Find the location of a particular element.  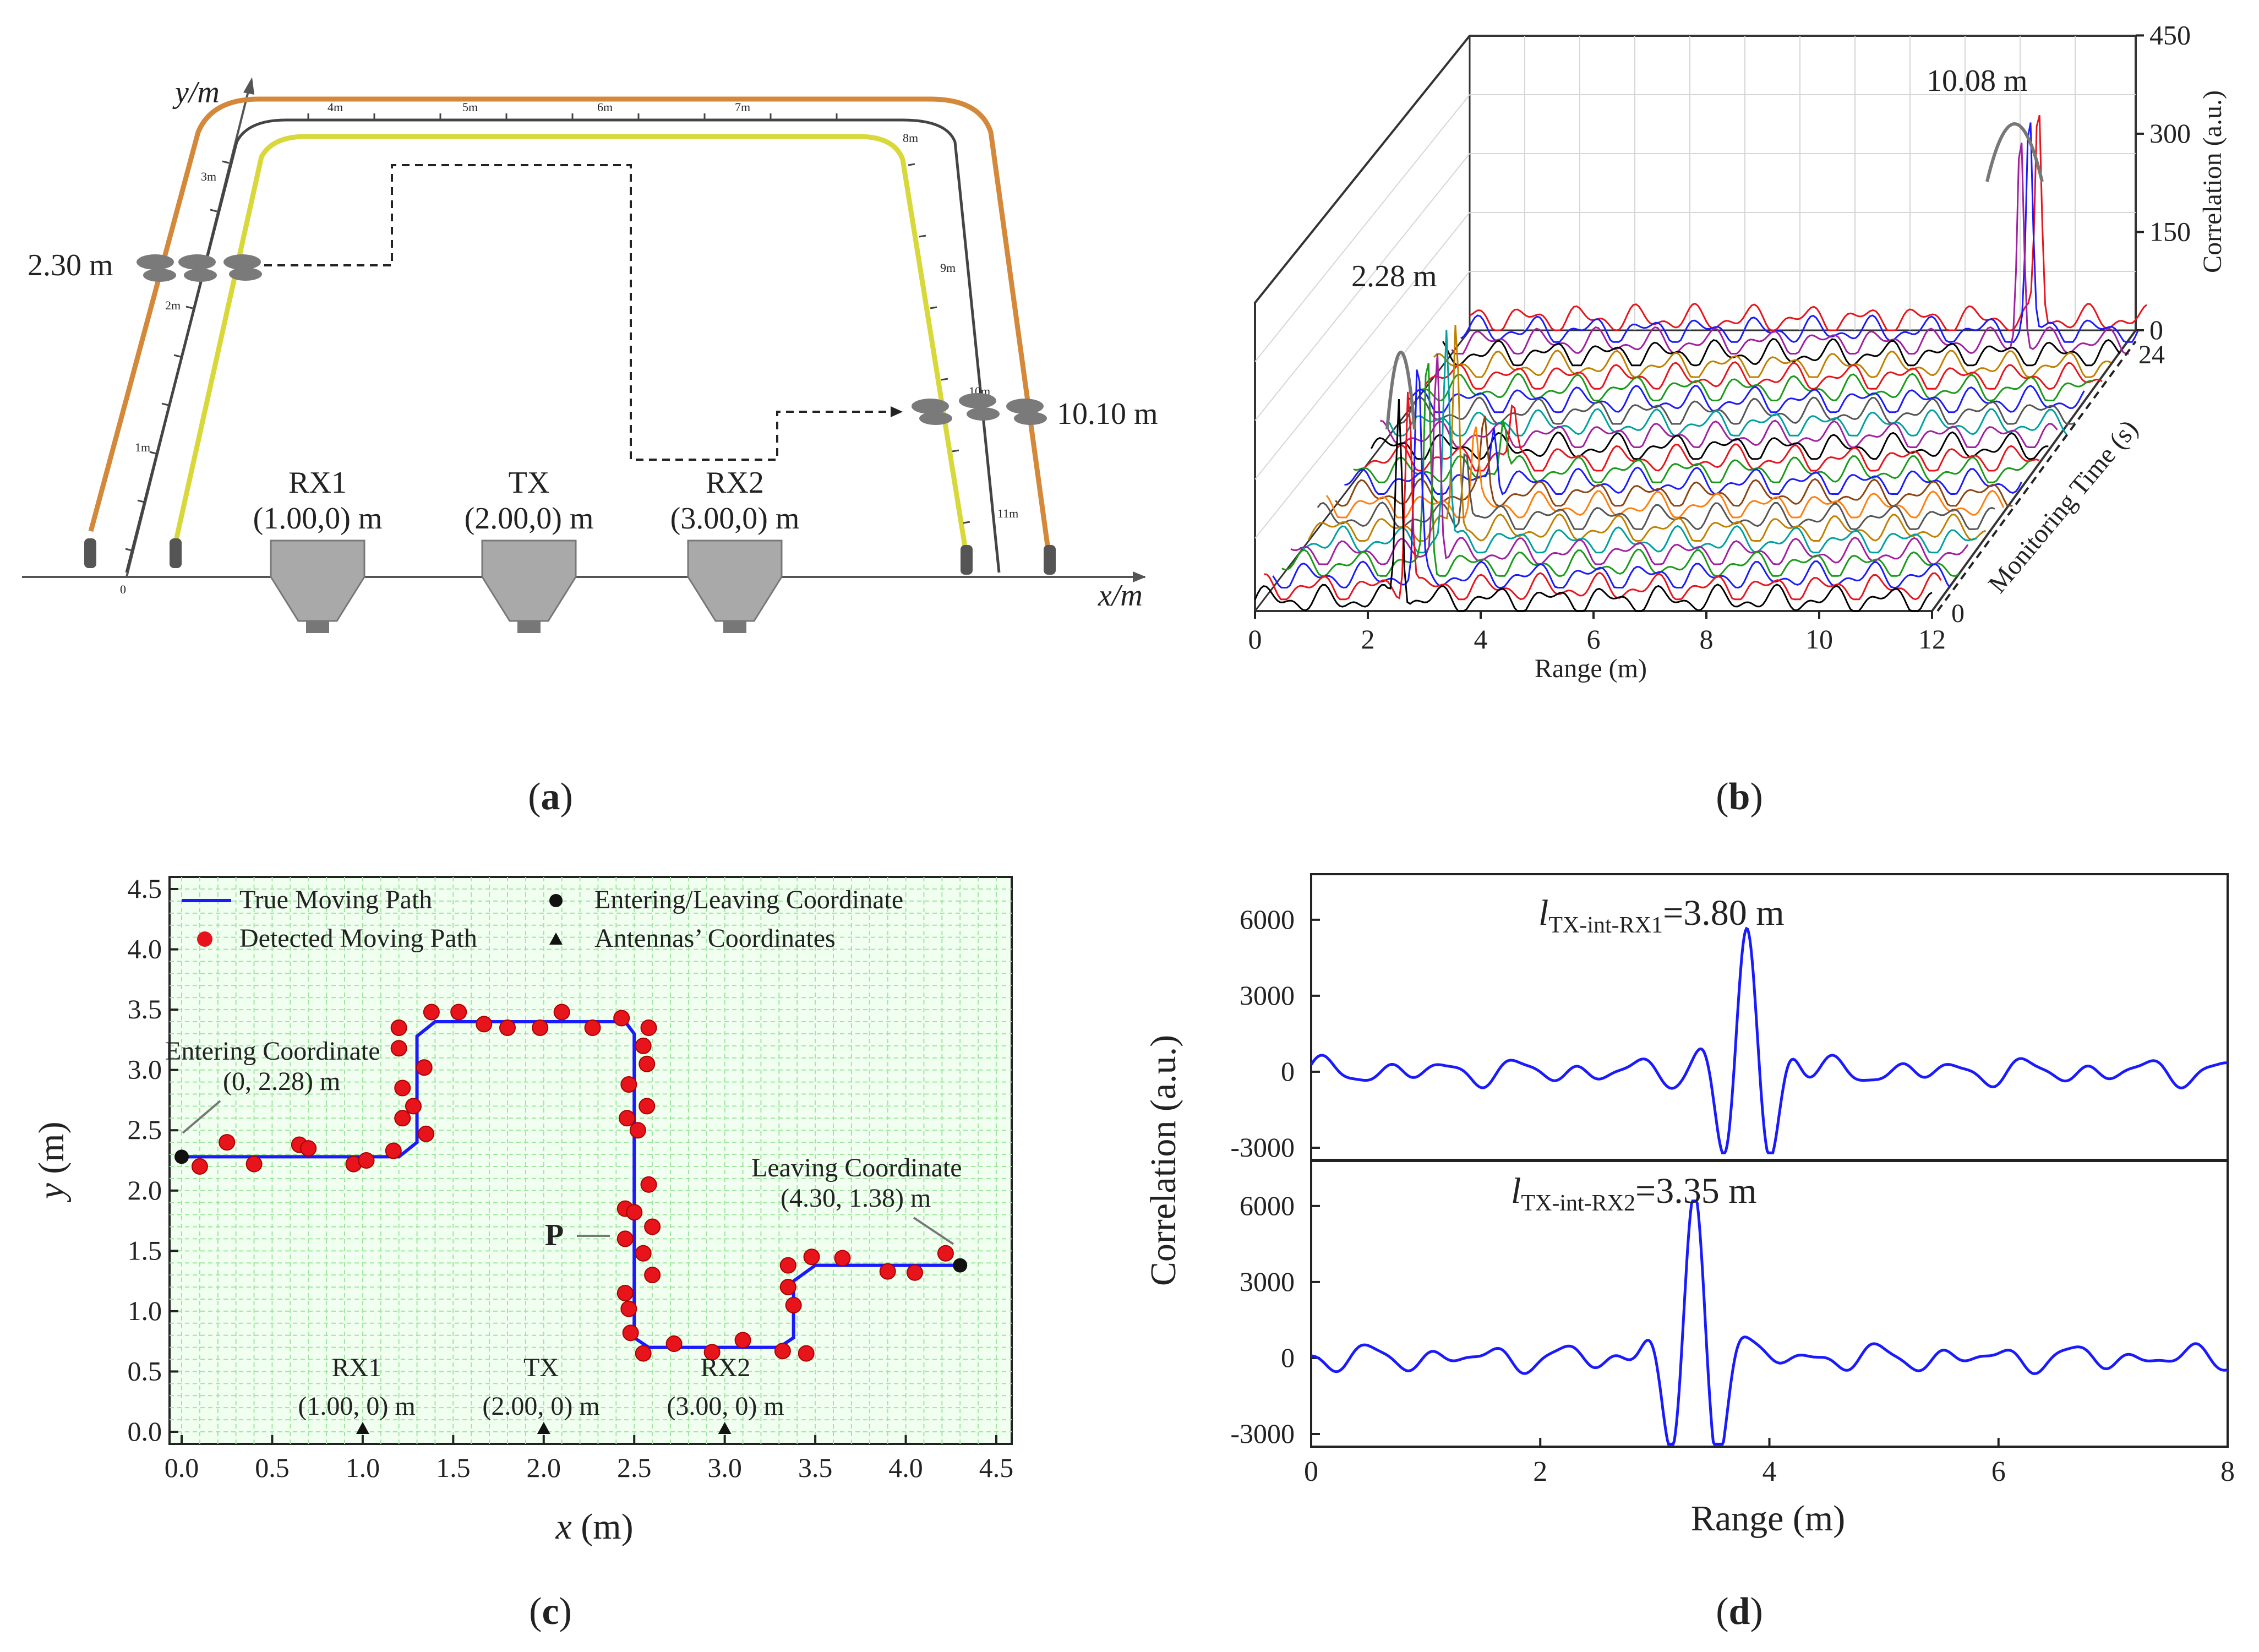

time-axis-line is located at coordinates (2036, 476).